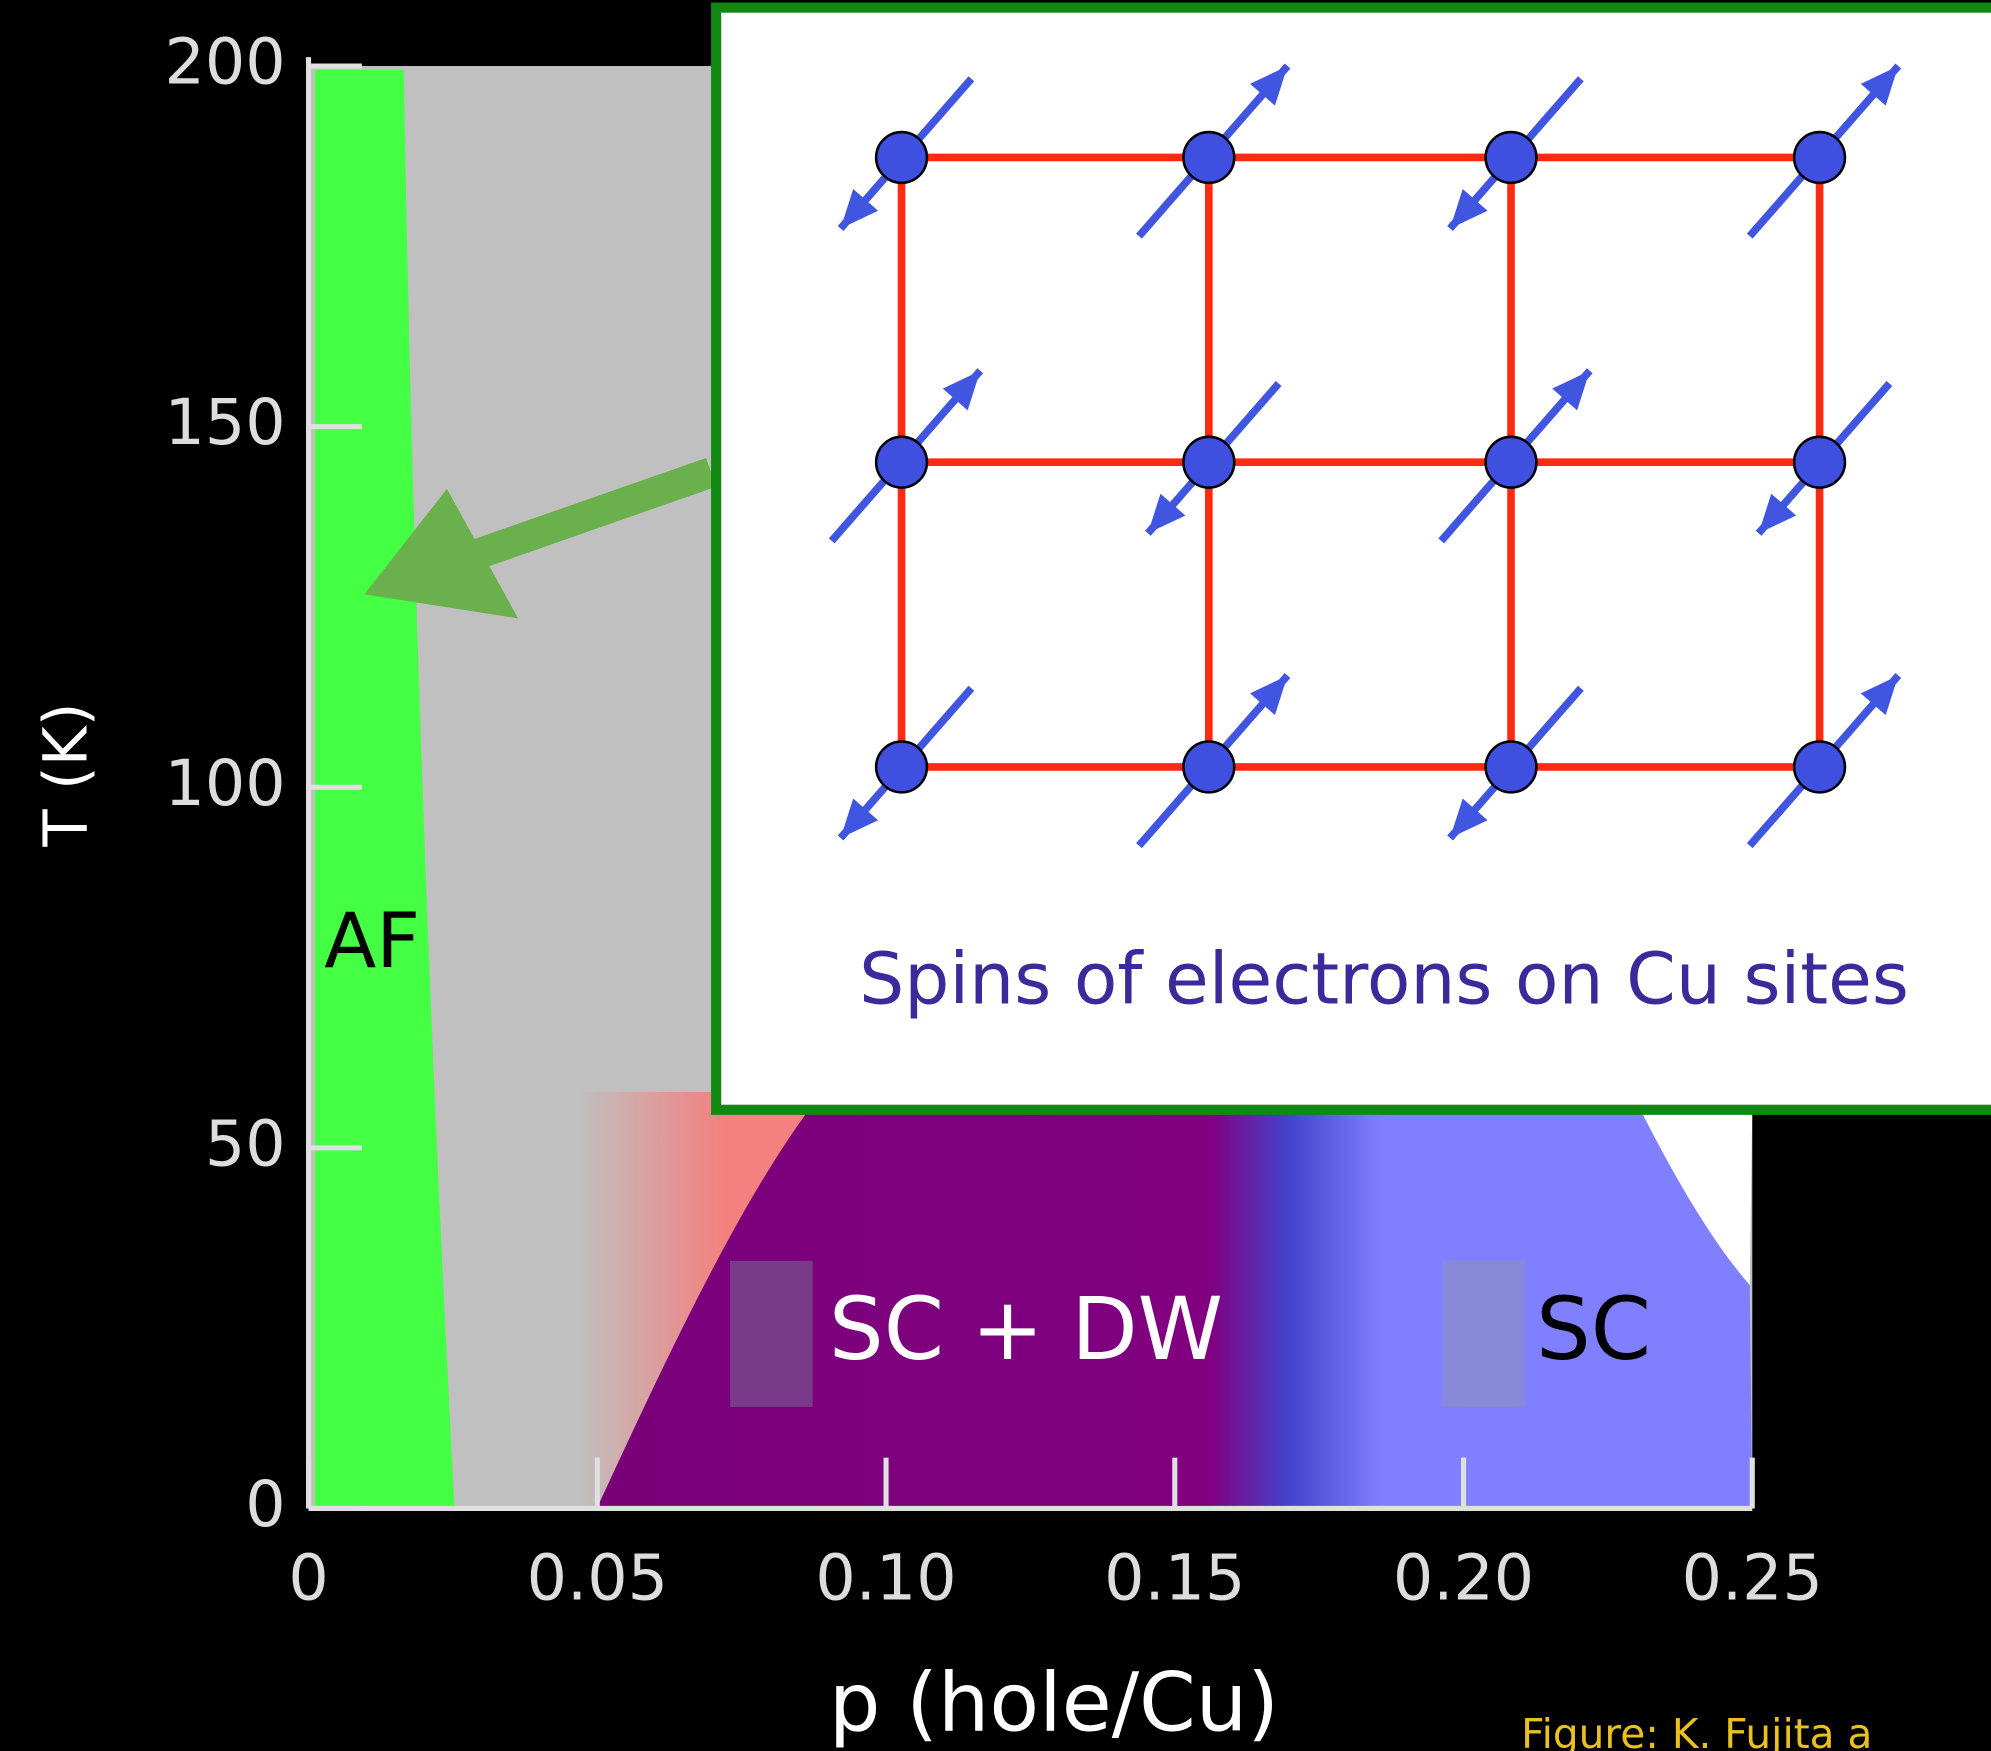  What do you see at coordinates (584, 516) in the screenshot?
I see `pointer-arrow` at bounding box center [584, 516].